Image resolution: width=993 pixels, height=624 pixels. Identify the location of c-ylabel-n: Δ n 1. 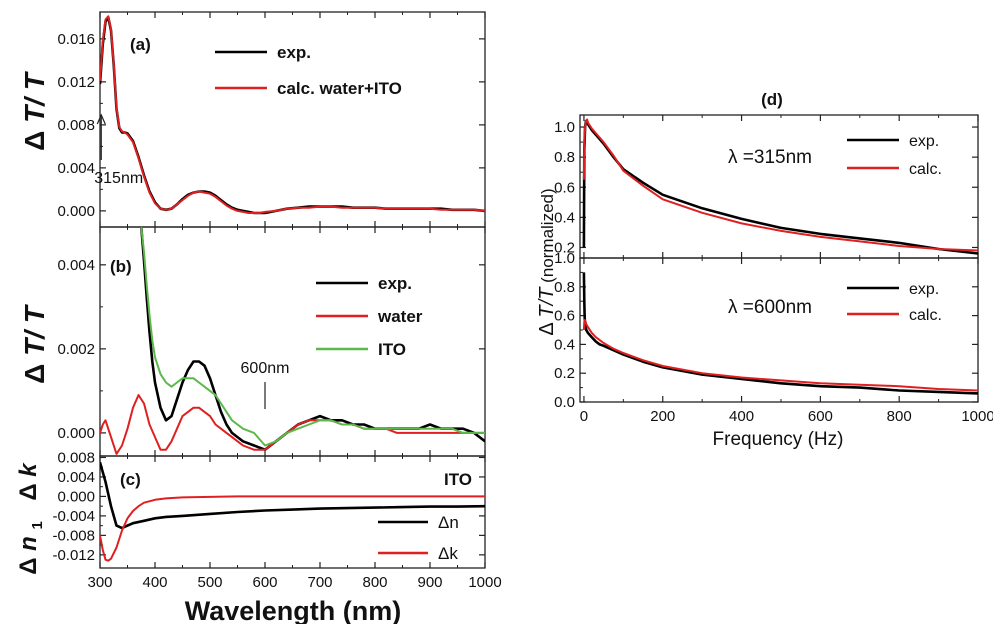
(30, 548).